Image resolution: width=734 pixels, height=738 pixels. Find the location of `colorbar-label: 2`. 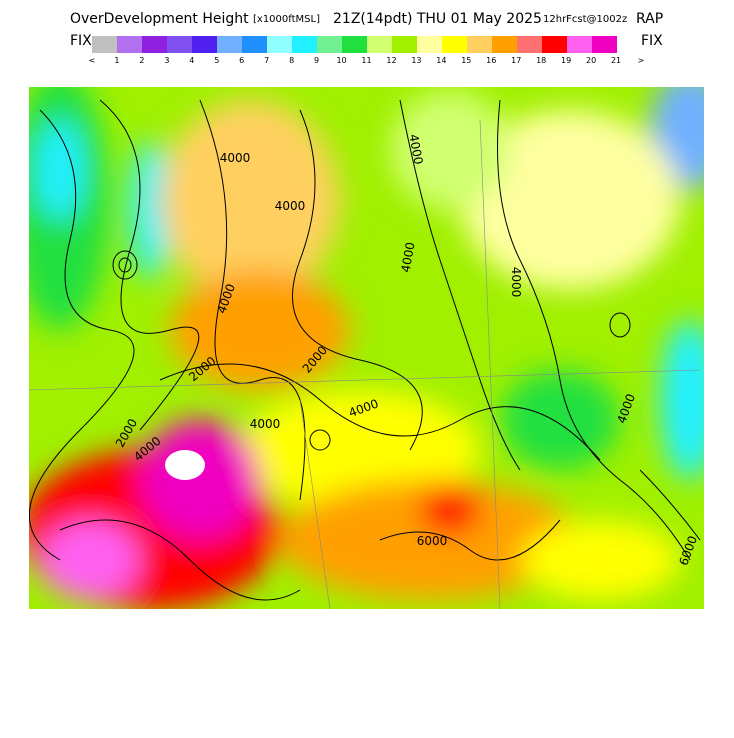

colorbar-label: 2 is located at coordinates (141, 60).